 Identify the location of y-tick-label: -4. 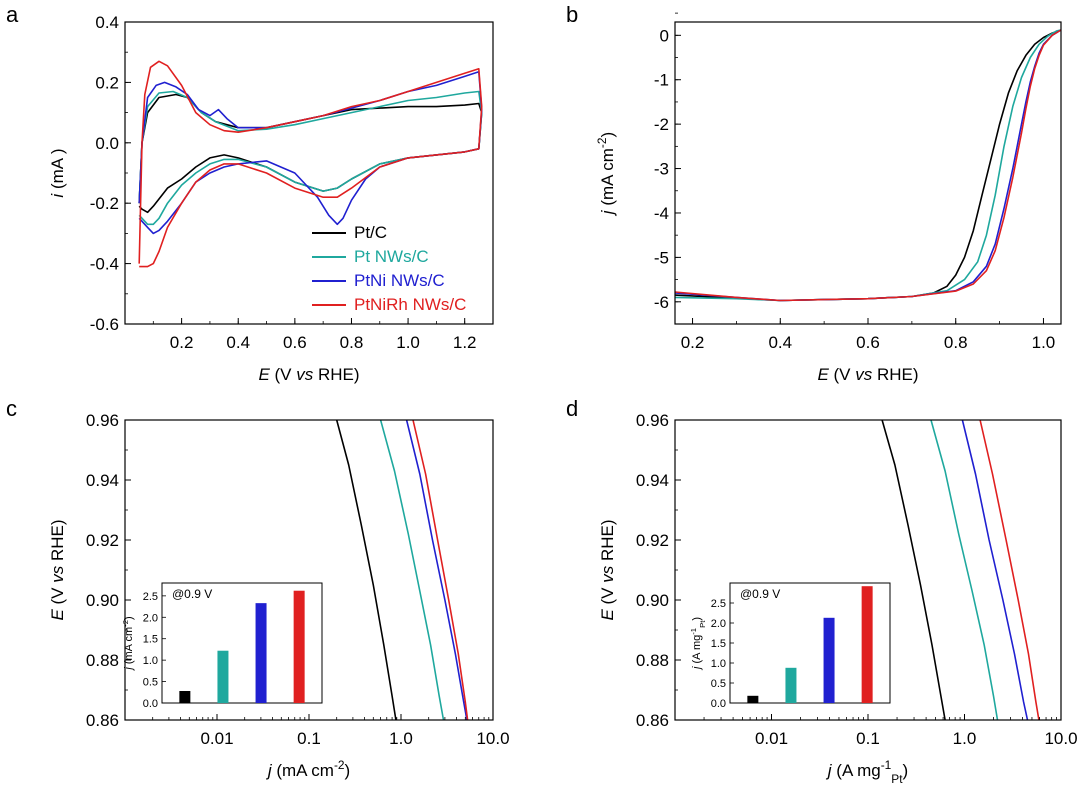
(661, 213).